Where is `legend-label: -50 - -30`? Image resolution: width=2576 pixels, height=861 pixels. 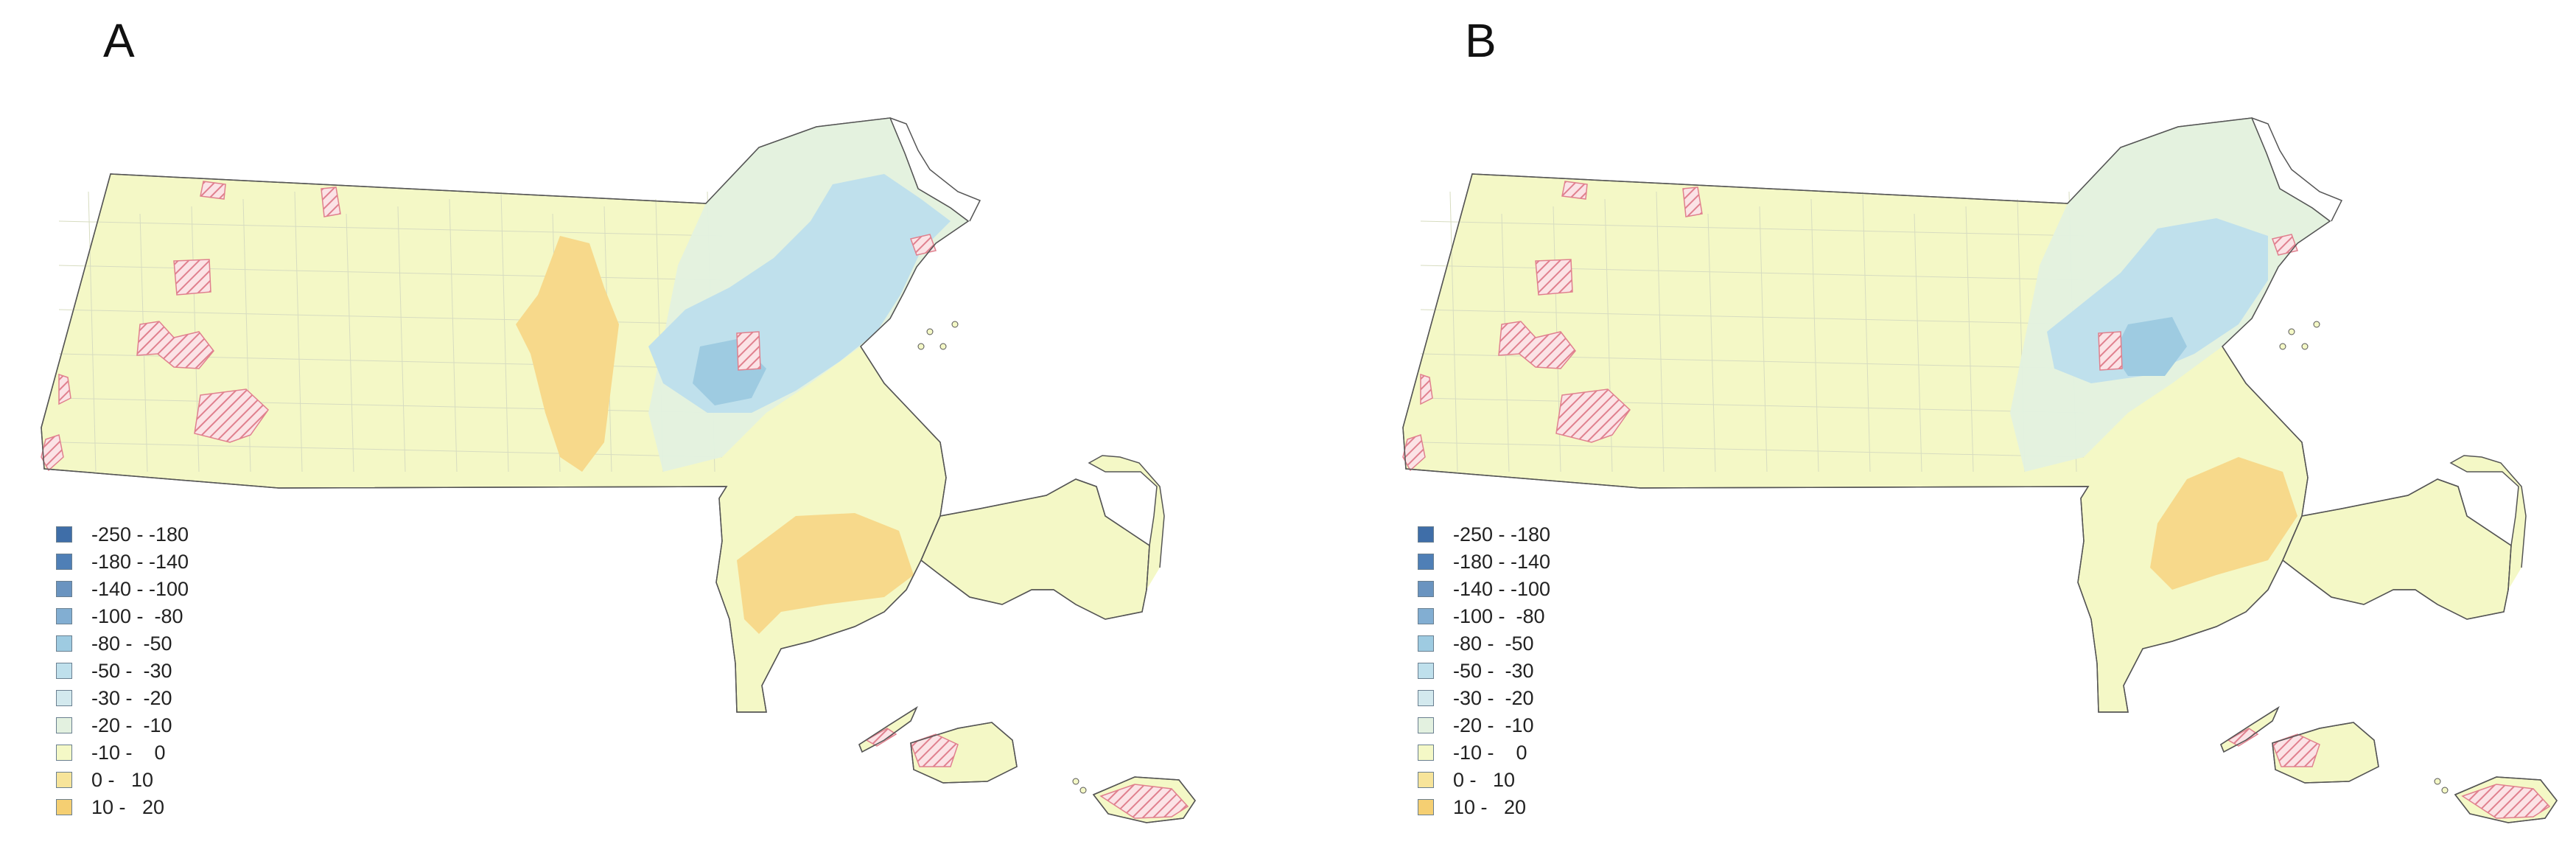 legend-label: -50 - -30 is located at coordinates (131, 670).